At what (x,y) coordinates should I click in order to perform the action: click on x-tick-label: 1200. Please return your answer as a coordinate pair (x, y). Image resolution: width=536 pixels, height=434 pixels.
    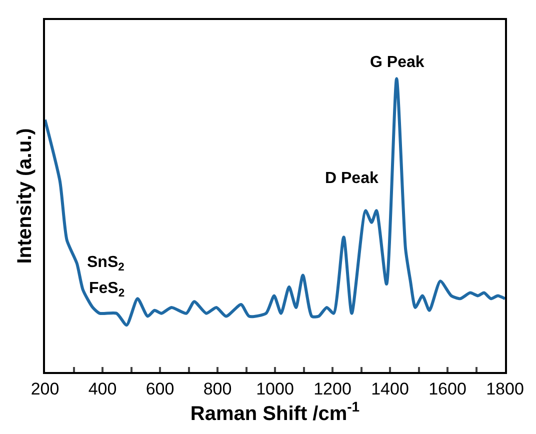
    Looking at the image, I should click on (333, 388).